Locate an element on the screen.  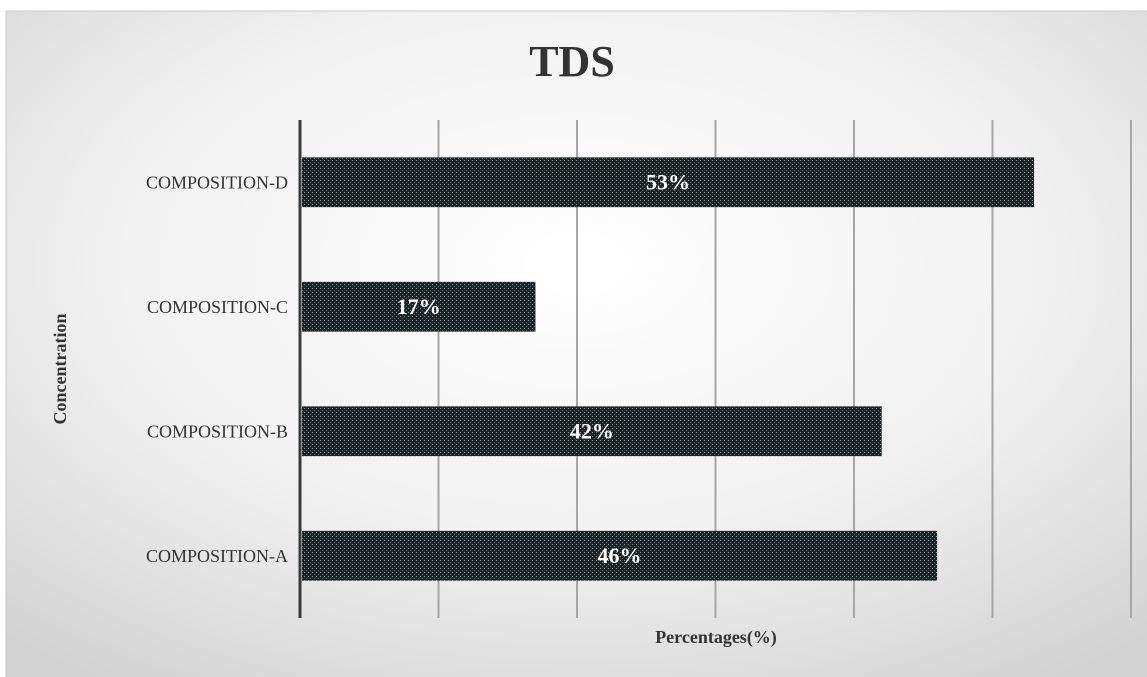
bar-composition-d is located at coordinates (668, 182).